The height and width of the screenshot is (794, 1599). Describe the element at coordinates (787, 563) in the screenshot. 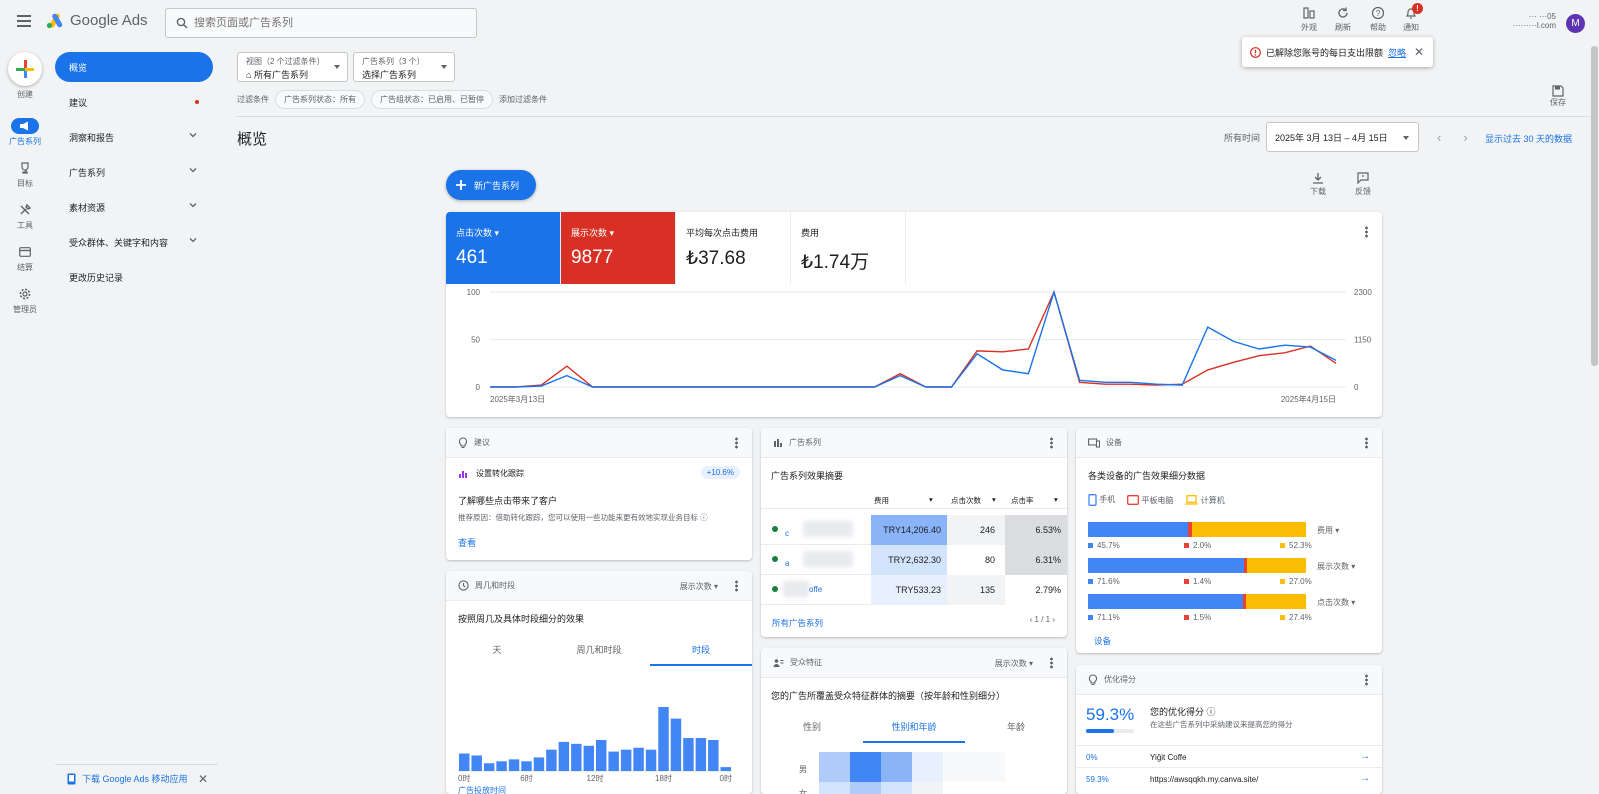

I see `campaign-name: a` at that location.